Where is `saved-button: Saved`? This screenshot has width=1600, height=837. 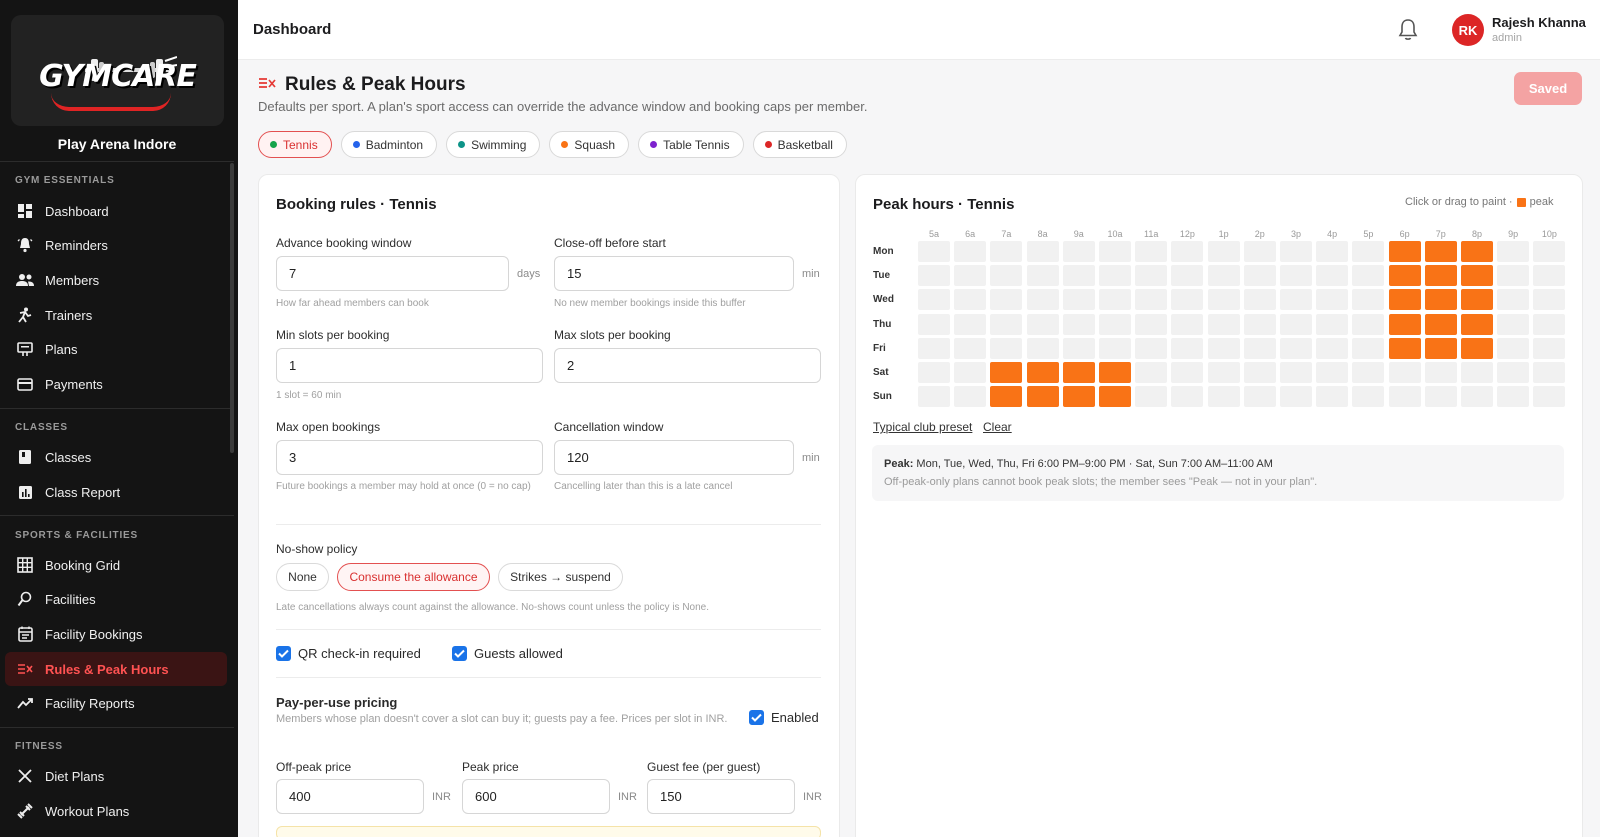 saved-button: Saved is located at coordinates (1548, 88).